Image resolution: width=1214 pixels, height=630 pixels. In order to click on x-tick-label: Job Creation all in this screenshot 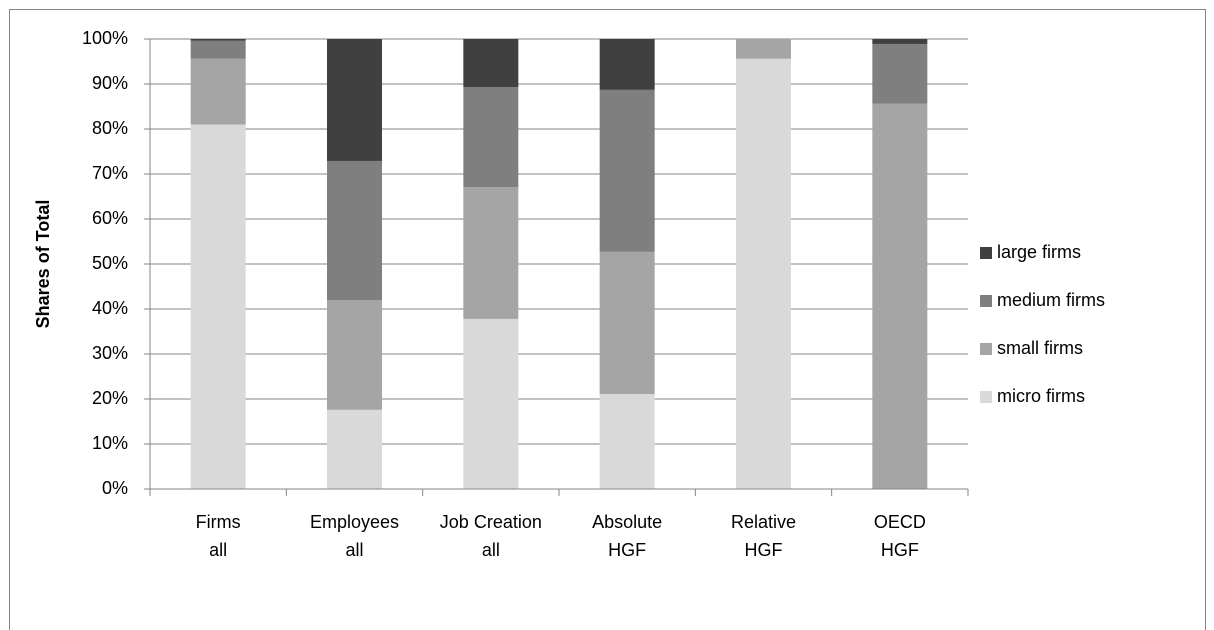, I will do `click(491, 536)`.